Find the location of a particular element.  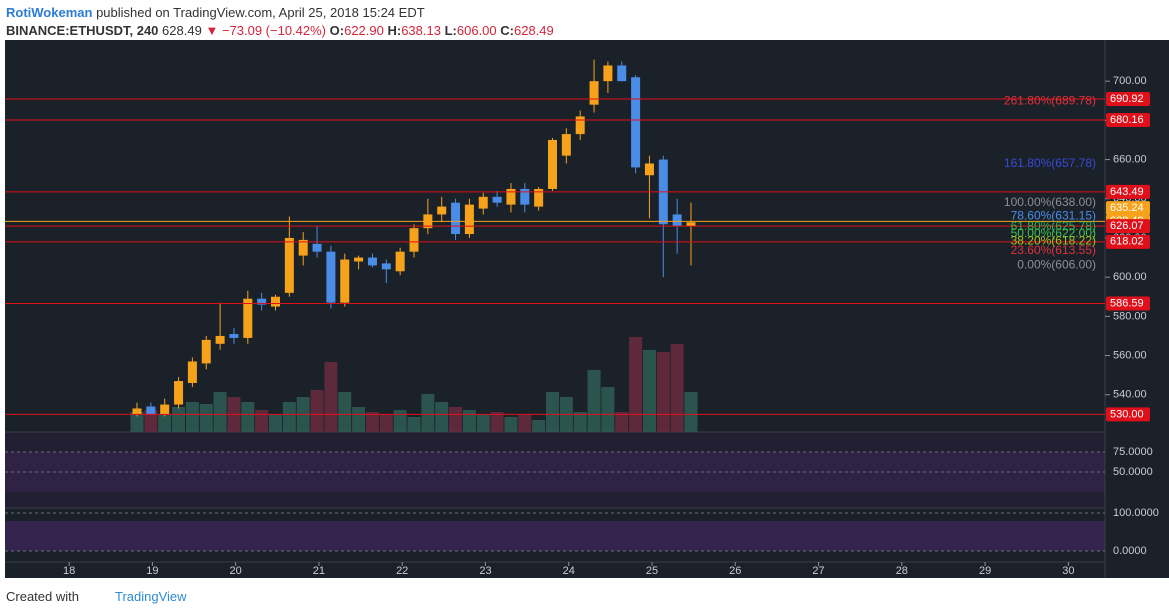

fib-label: 261.80%(689.78) is located at coordinates (1050, 100).